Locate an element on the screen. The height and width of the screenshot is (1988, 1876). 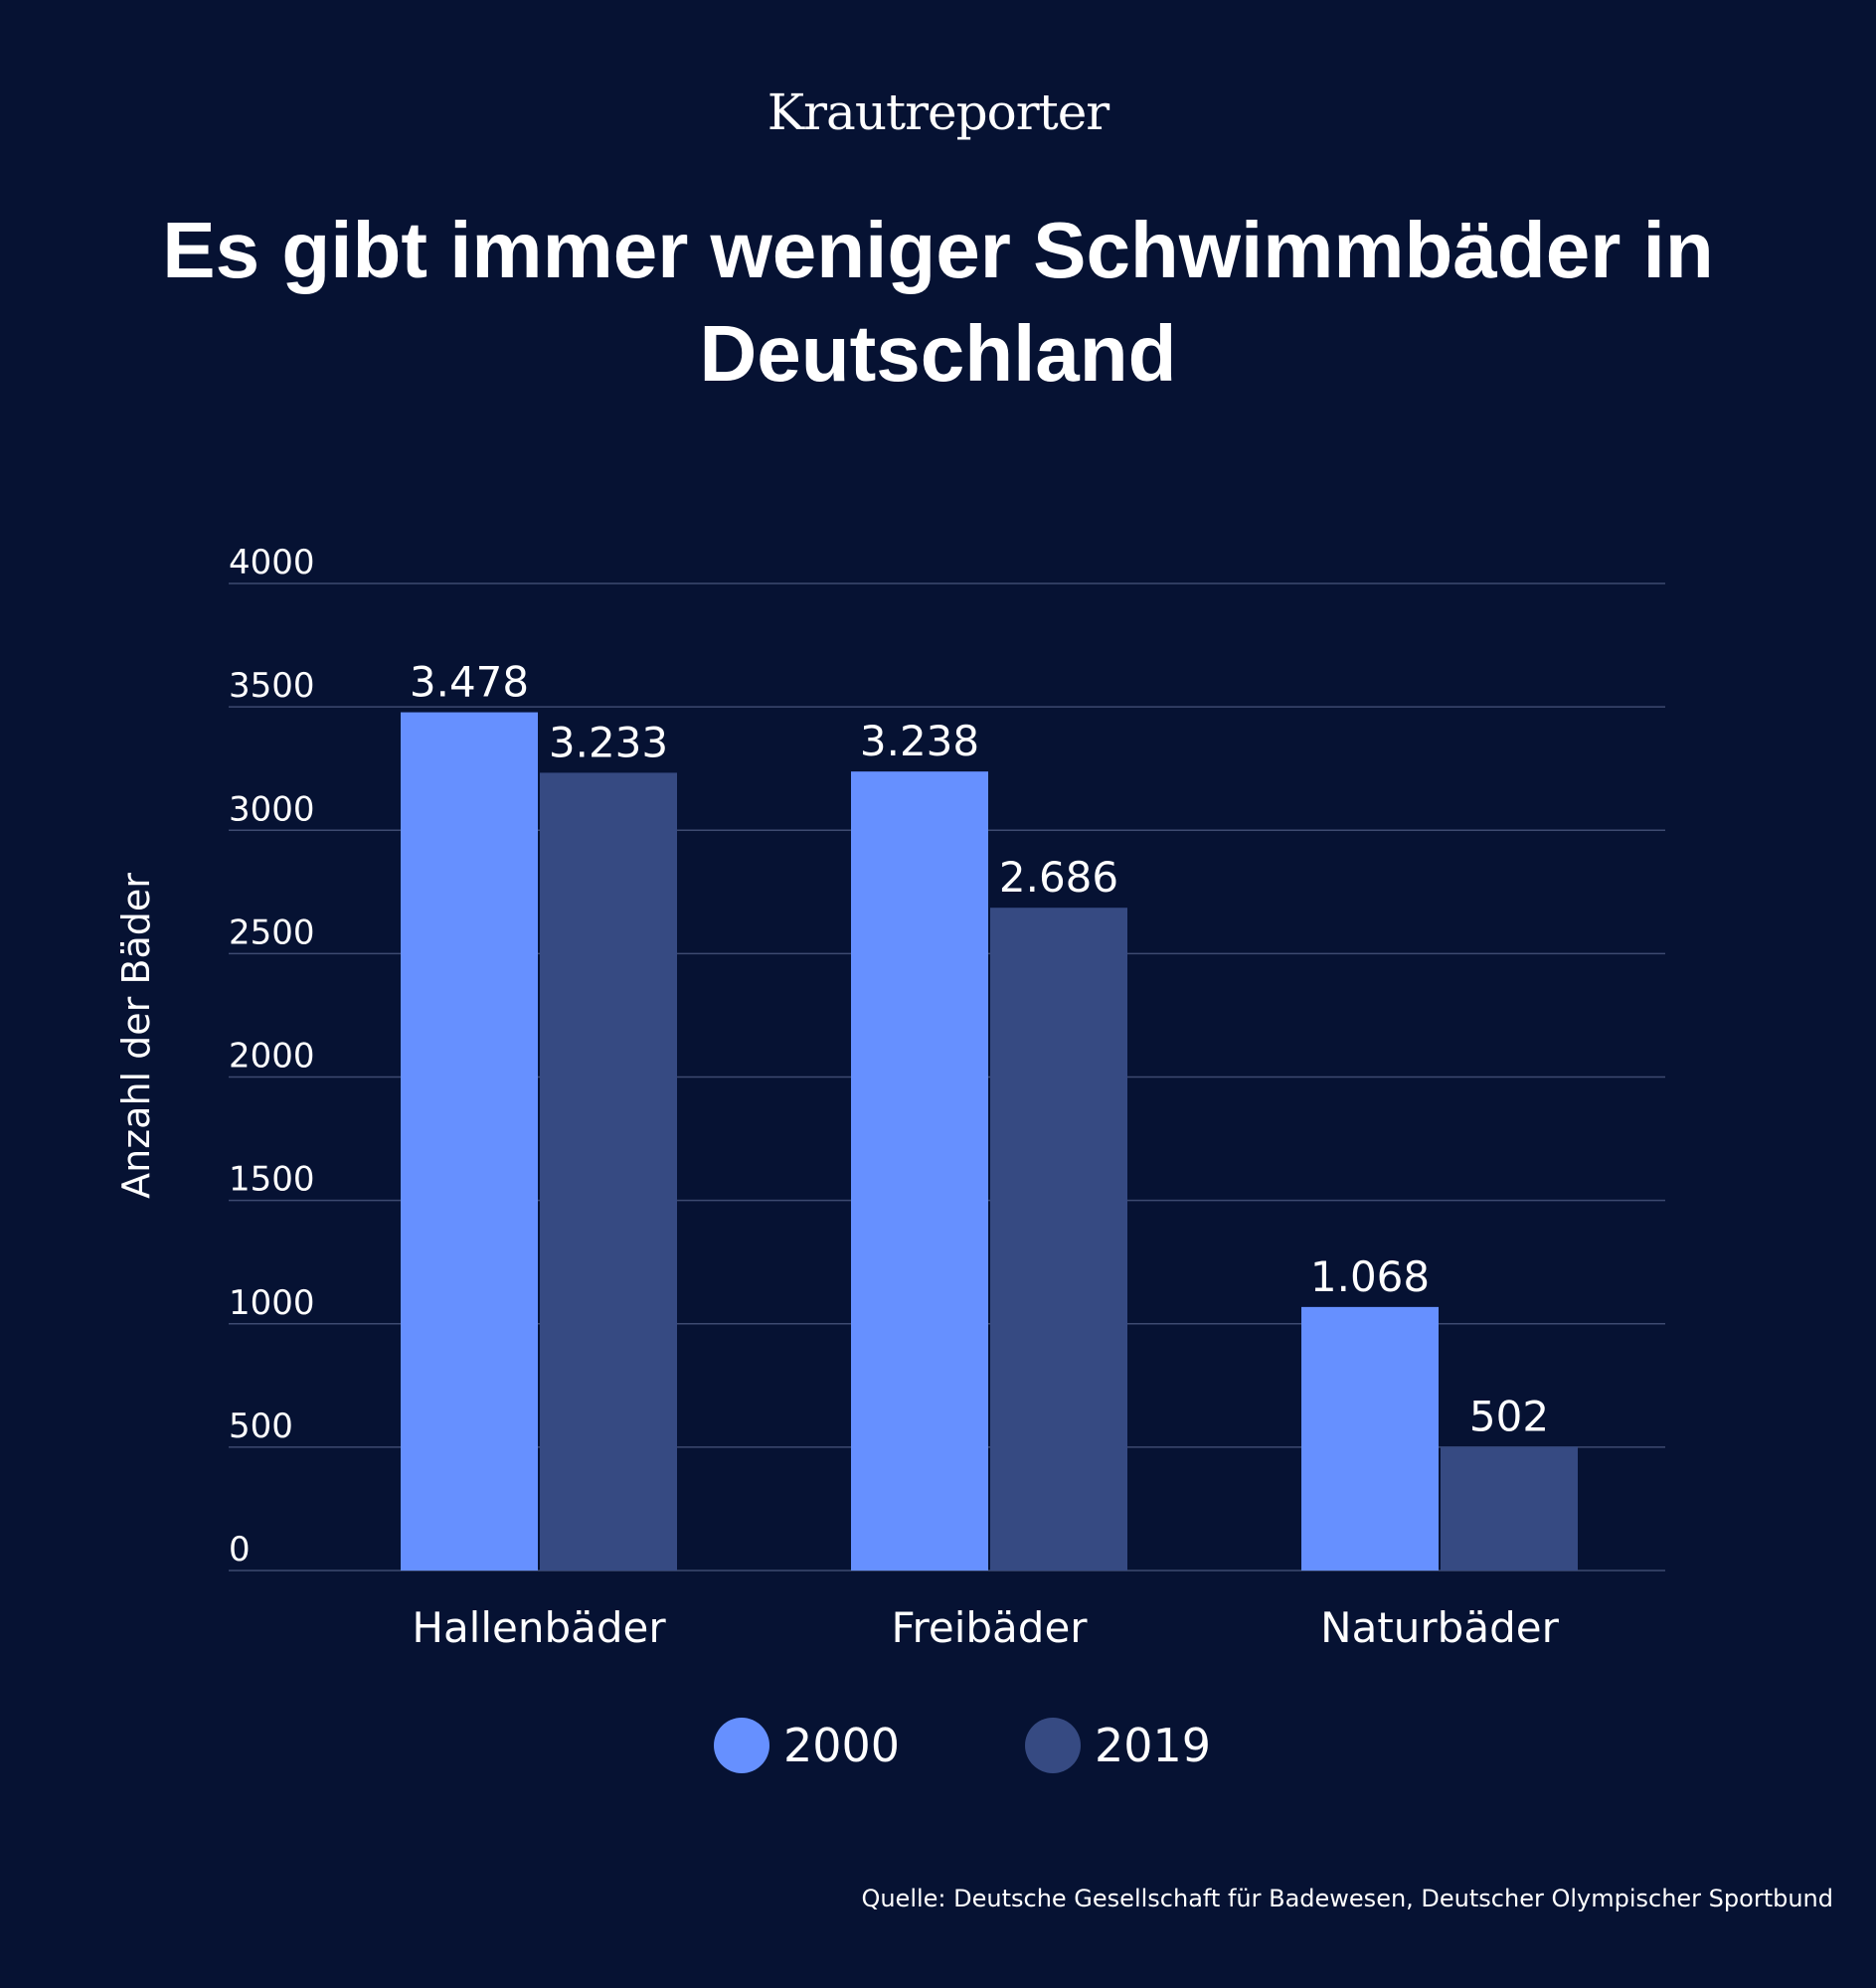
x-tick-label: Naturbäder is located at coordinates (1439, 1627).